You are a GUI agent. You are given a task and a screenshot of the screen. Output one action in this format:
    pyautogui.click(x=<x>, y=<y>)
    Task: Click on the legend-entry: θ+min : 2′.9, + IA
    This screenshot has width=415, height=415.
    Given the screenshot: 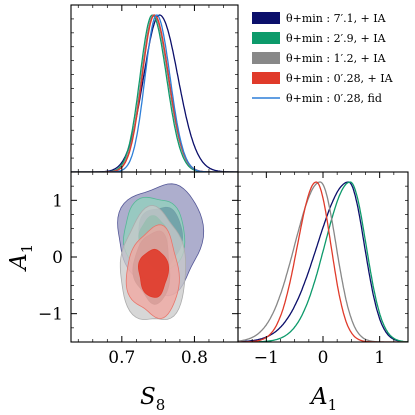 What is the action you would take?
    pyautogui.click(x=319, y=38)
    